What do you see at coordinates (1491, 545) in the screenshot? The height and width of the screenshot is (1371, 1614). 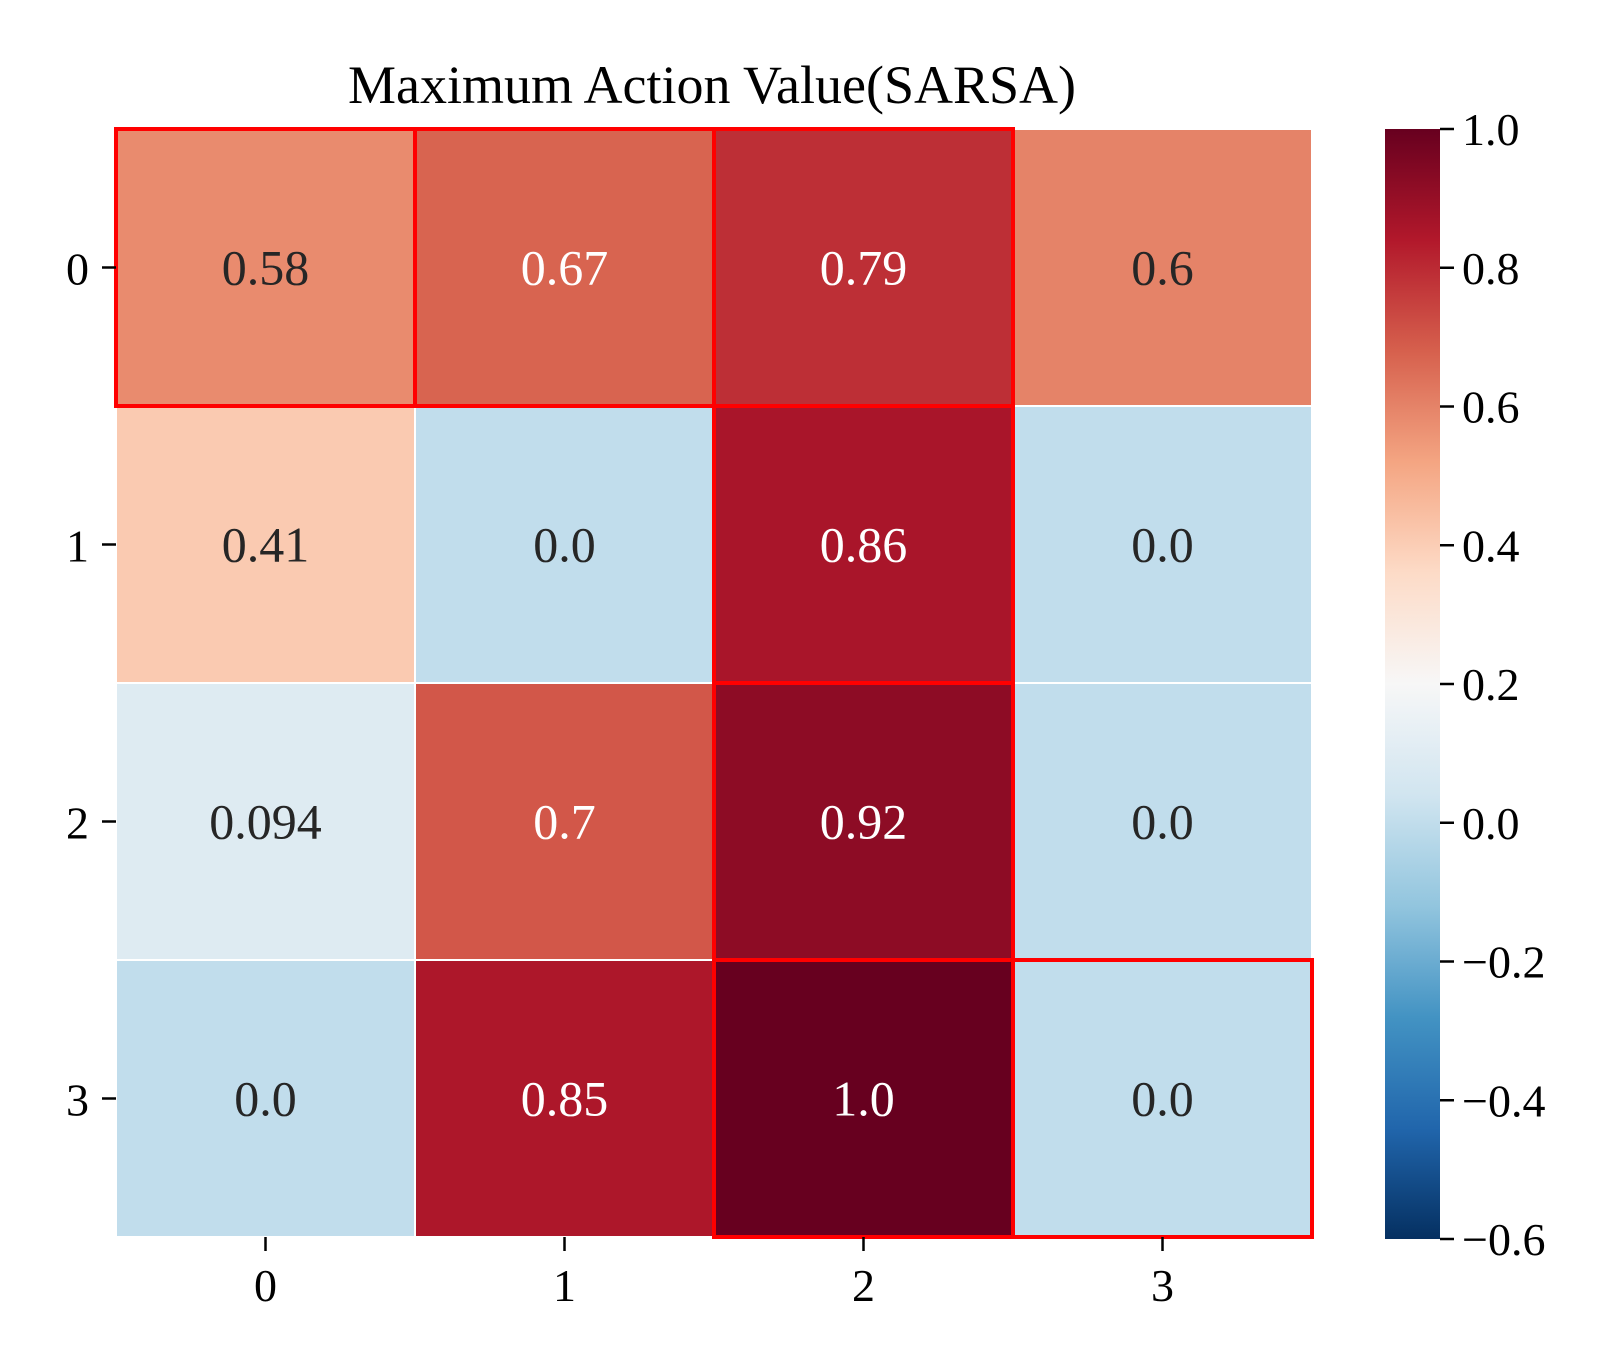 I see `colorbar-tick-label-3: 0.4` at bounding box center [1491, 545].